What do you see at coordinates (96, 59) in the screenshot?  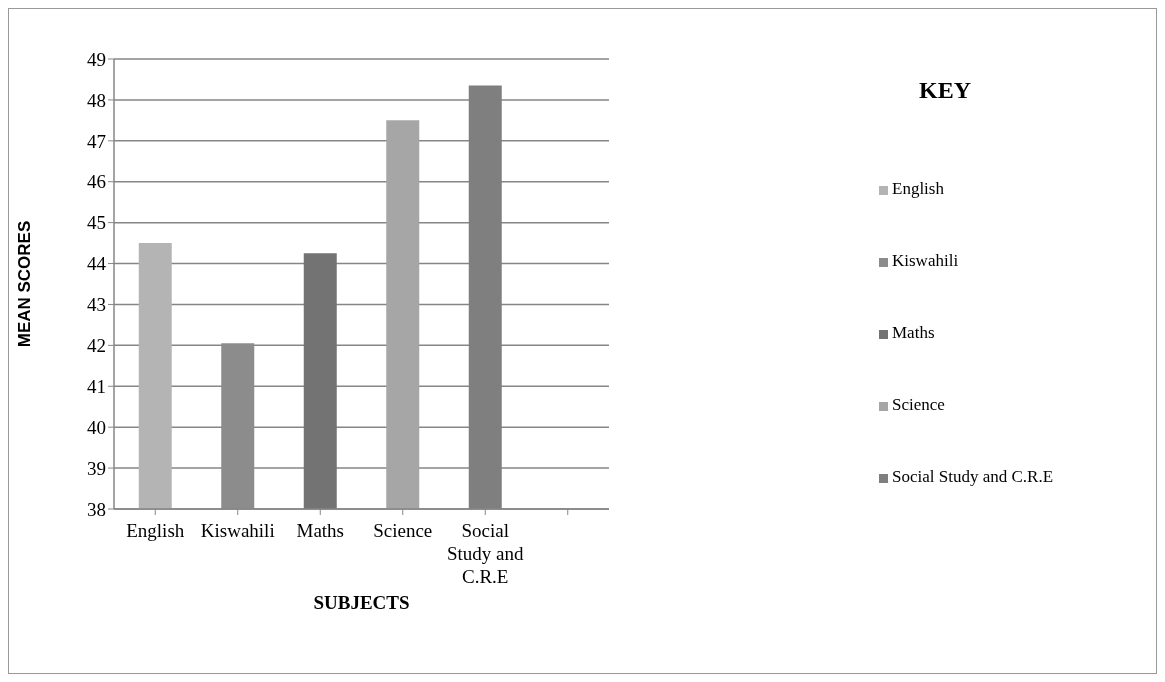 I see `y-tick-label: 49` at bounding box center [96, 59].